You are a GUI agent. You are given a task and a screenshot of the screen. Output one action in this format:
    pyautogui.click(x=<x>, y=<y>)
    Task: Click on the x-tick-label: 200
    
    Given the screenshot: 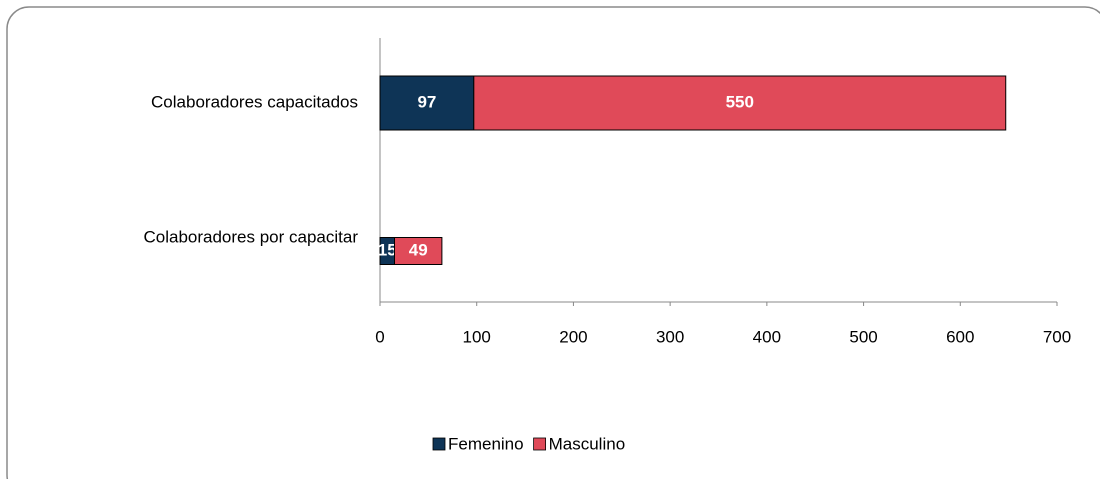 What is the action you would take?
    pyautogui.click(x=573, y=336)
    